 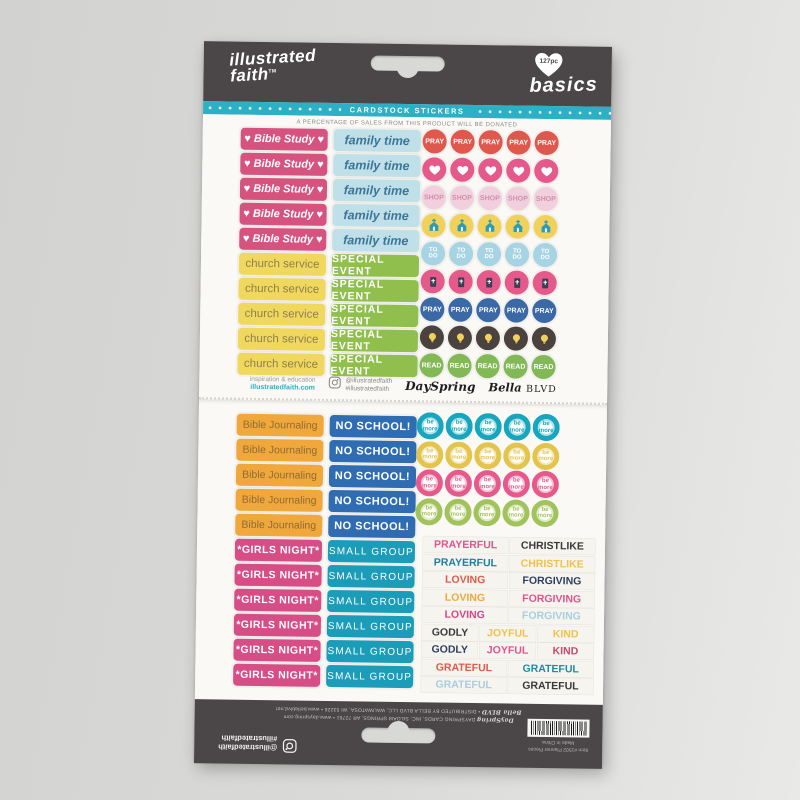 What do you see at coordinates (507, 650) in the screenshot?
I see `word-sticker: JOYFUL` at bounding box center [507, 650].